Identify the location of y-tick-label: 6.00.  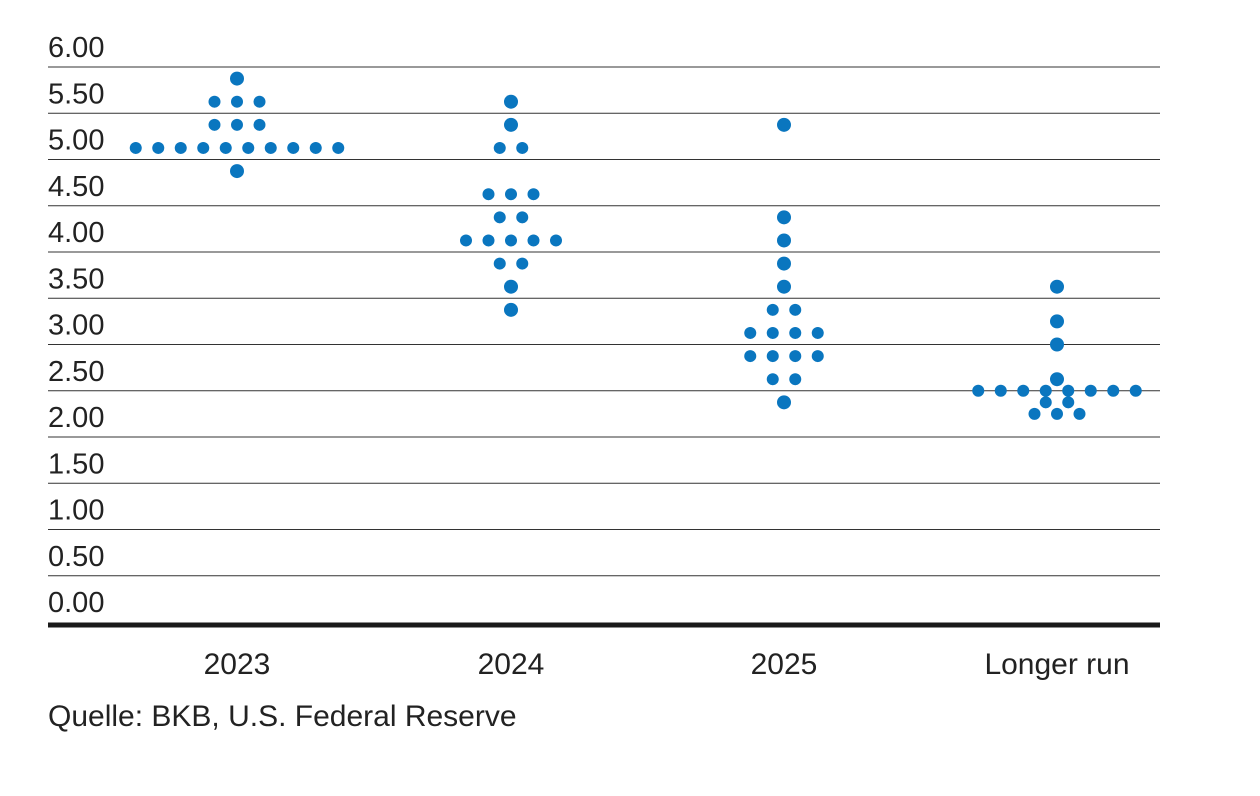
(76, 48).